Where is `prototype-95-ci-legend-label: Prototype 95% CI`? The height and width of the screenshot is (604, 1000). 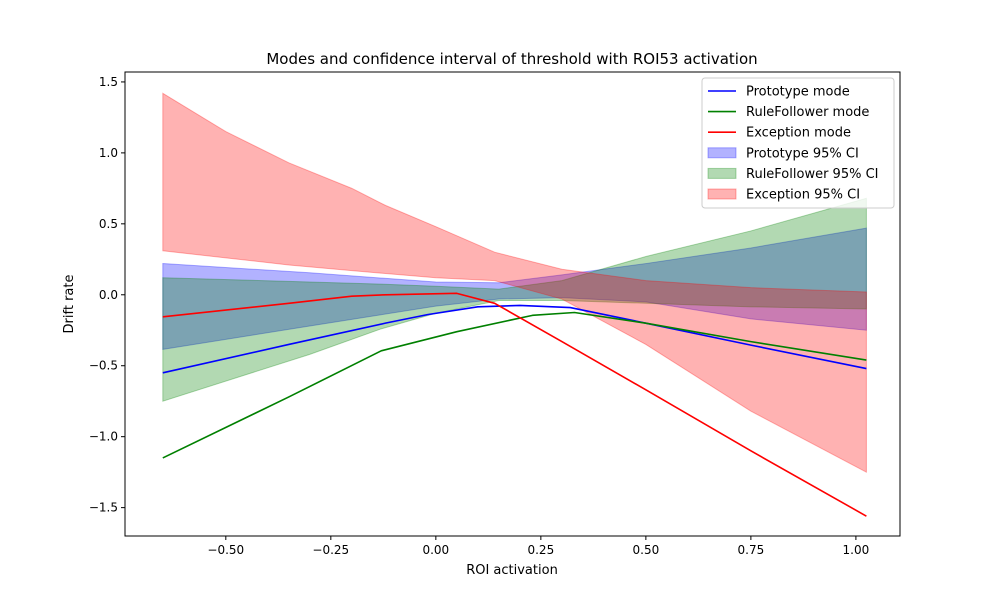 prototype-95-ci-legend-label: Prototype 95% CI is located at coordinates (802, 153).